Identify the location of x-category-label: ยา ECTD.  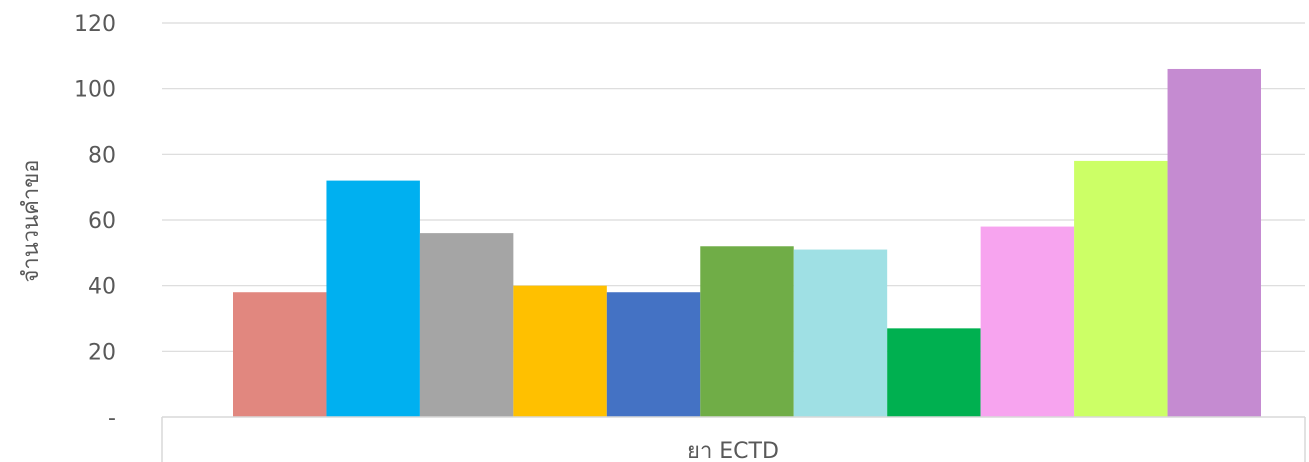
(733, 450).